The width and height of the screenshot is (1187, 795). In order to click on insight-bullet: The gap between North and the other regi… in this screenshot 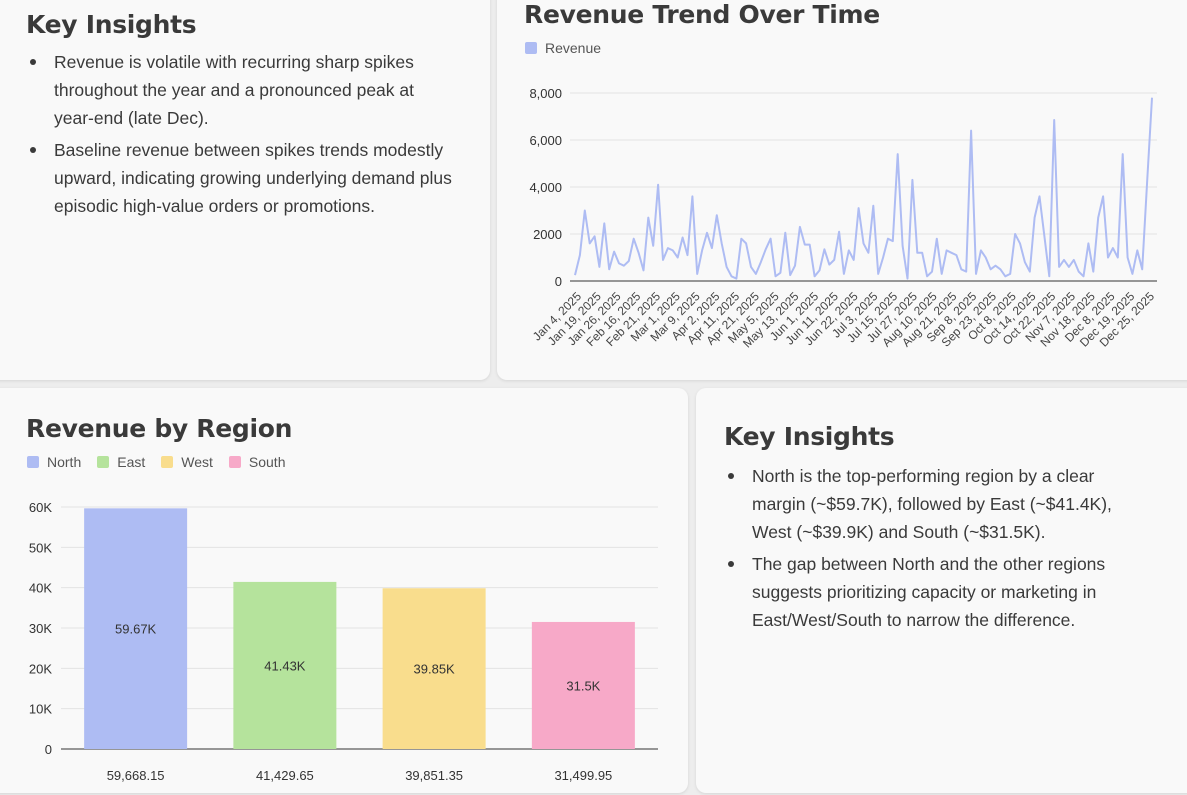, I will do `click(934, 592)`.